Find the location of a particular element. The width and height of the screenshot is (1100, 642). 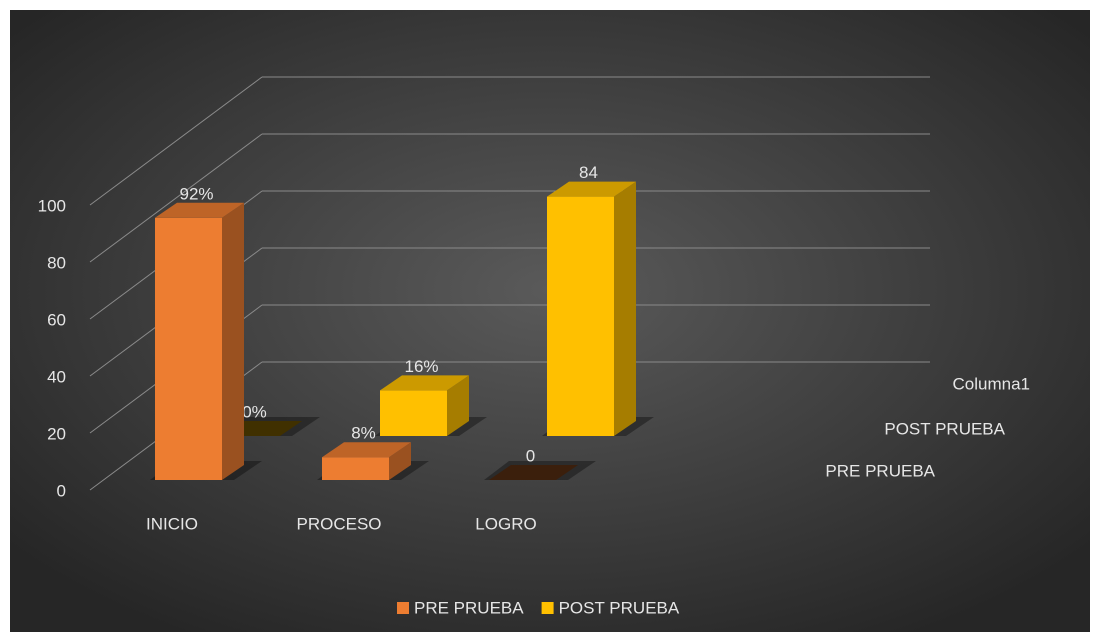

depth-axis-label: POST PRUEBA is located at coordinates (944, 428).